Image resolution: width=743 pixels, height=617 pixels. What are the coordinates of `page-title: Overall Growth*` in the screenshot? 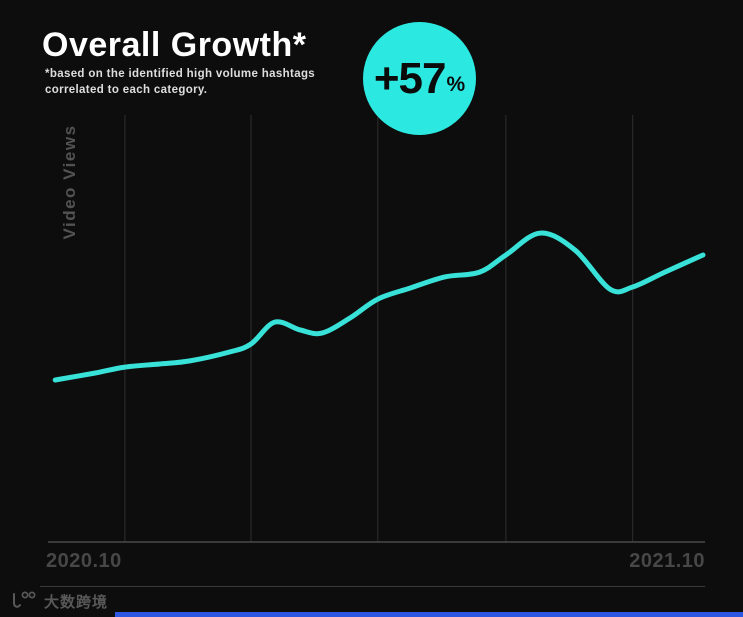 It's located at (174, 45).